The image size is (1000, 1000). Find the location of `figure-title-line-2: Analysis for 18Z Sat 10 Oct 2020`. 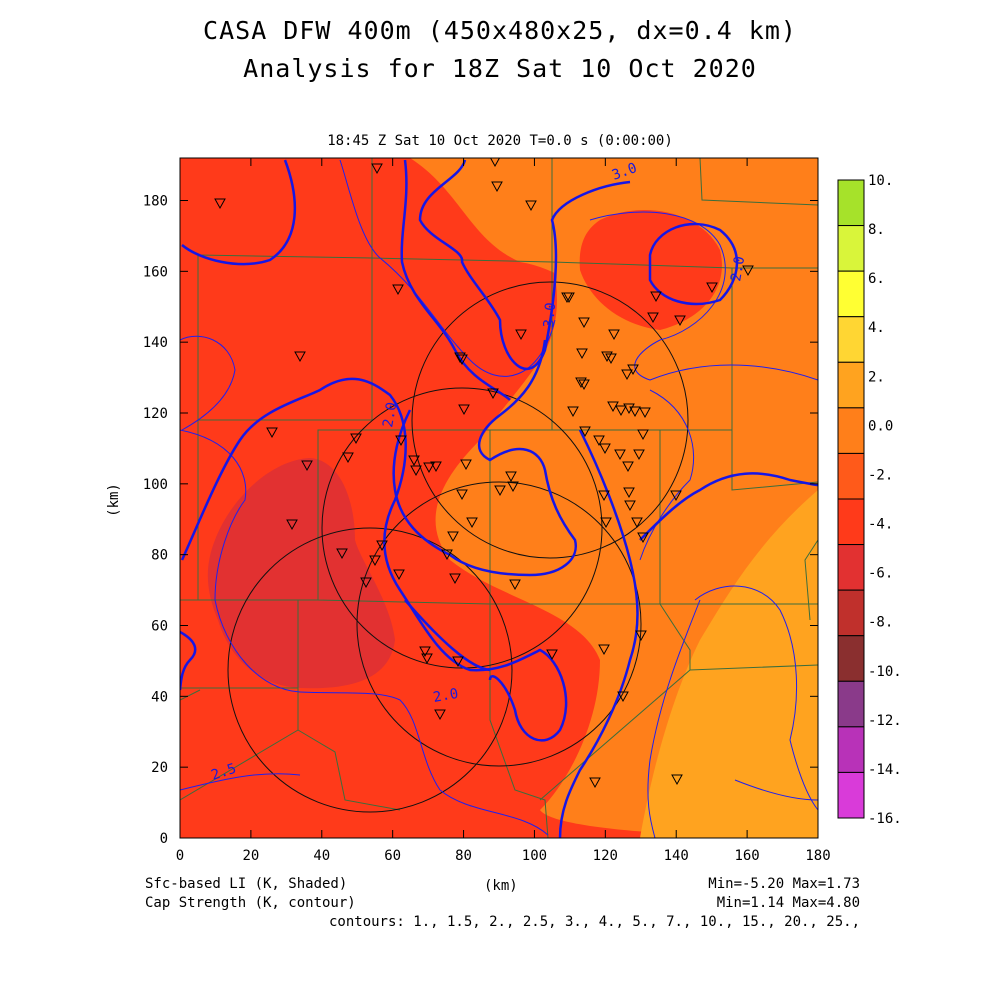

figure-title-line-2: Analysis for 18Z Sat 10 Oct 2020 is located at coordinates (500, 68).